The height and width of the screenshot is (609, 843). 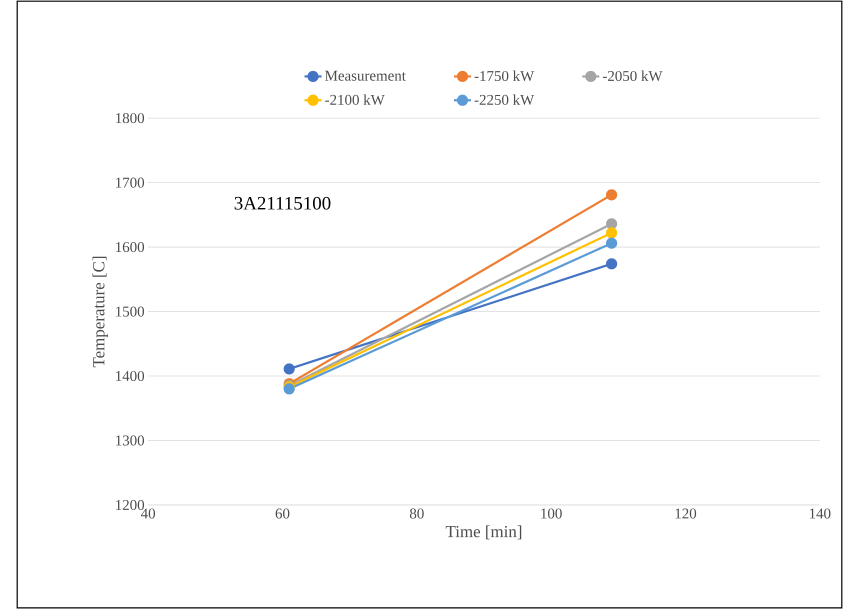 What do you see at coordinates (504, 99) in the screenshot?
I see `legend-label: -2250 kW` at bounding box center [504, 99].